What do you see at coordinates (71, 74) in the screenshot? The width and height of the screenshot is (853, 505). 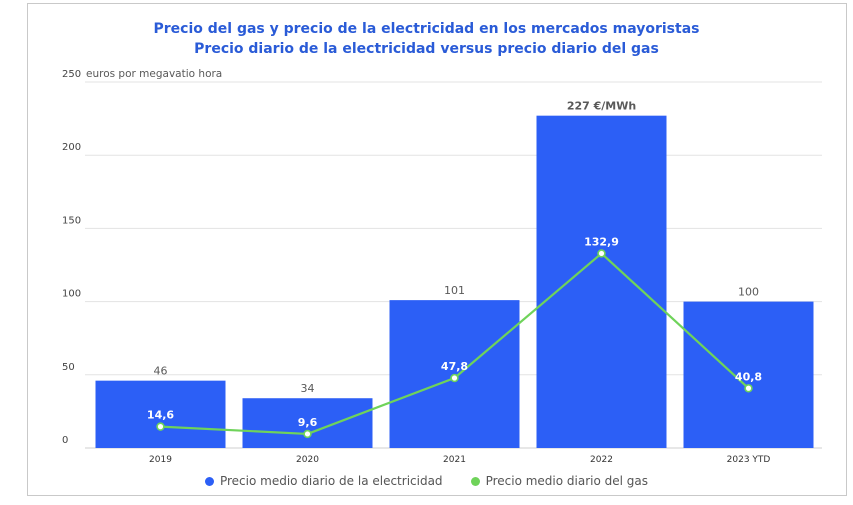 I see `y-tick-label: 250` at bounding box center [71, 74].